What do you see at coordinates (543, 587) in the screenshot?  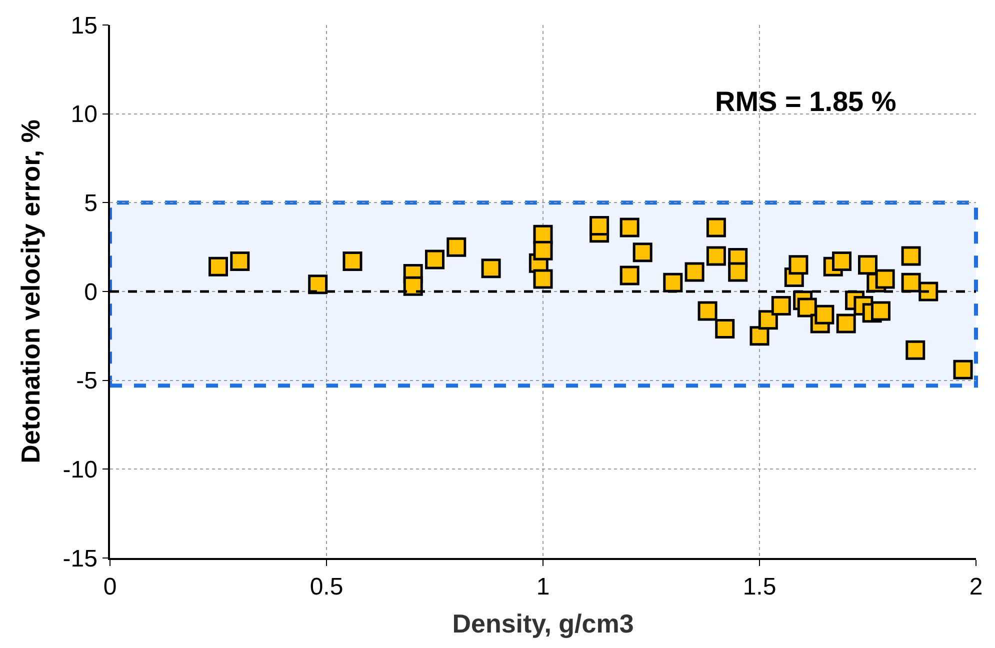 I see `x-tick-label: 1` at bounding box center [543, 587].